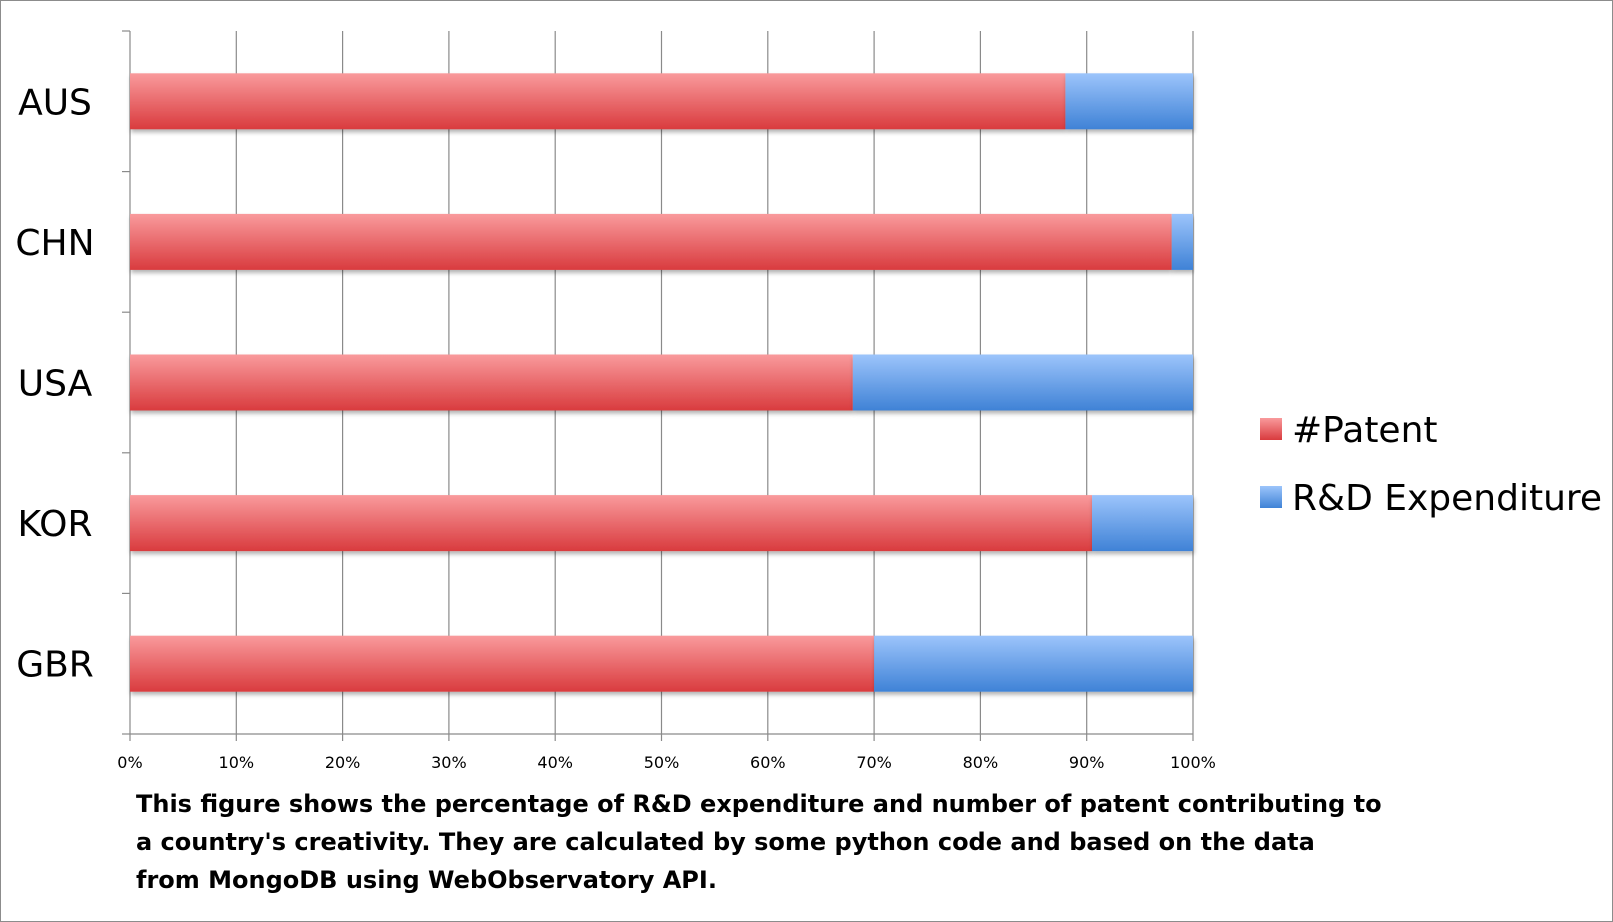 This screenshot has width=1613, height=922. Describe the element at coordinates (1087, 762) in the screenshot. I see `x-tick-label: 90%` at that location.